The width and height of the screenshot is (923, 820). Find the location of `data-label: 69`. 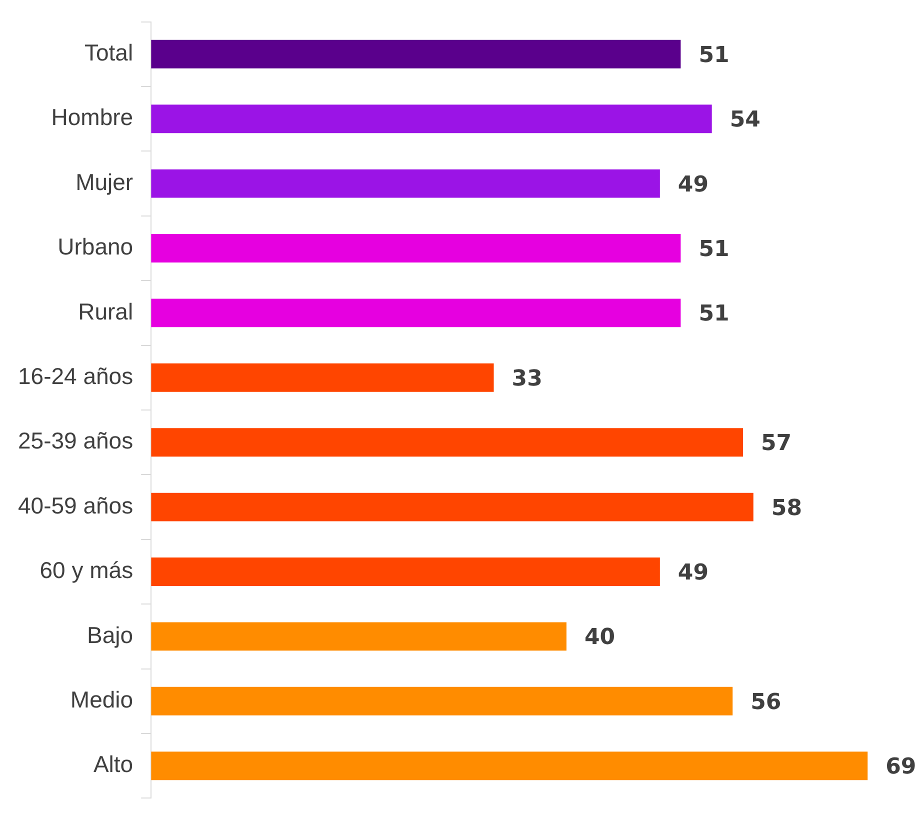

data-label: 69 is located at coordinates (901, 767).